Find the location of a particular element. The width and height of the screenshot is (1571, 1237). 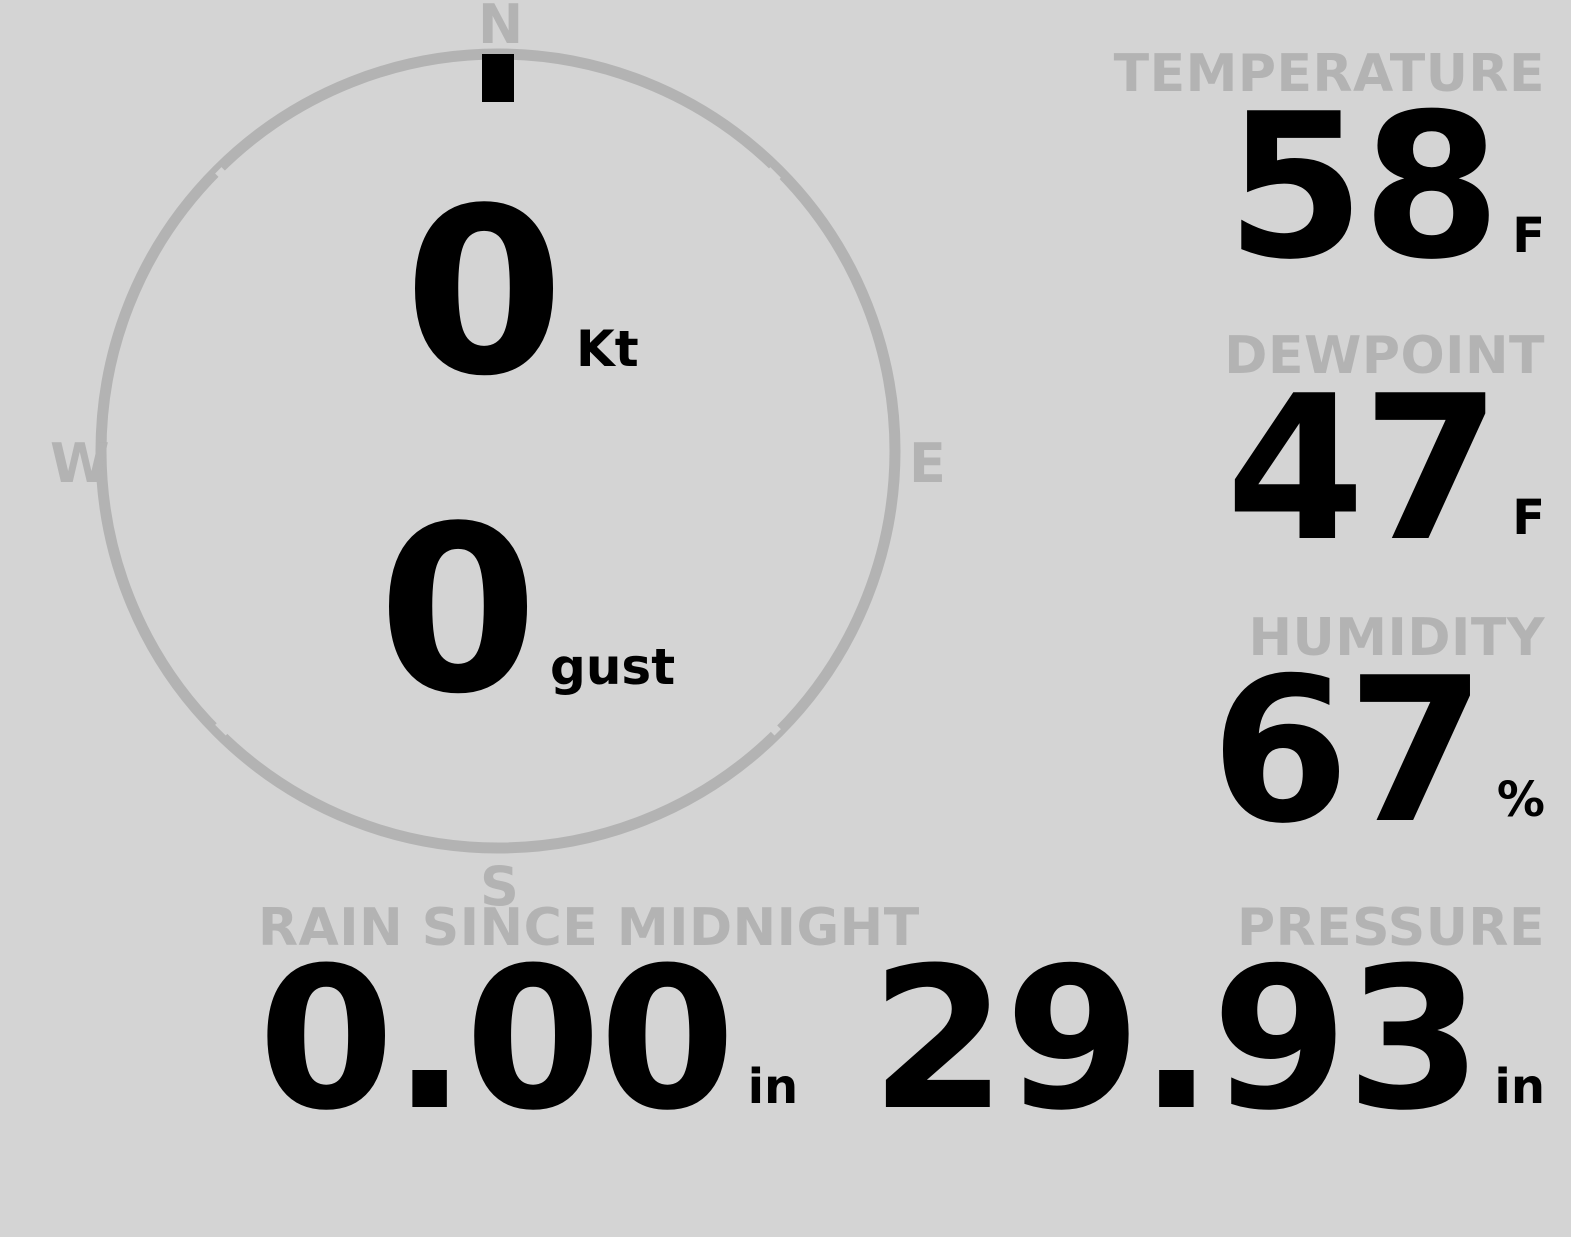

wind-speed-value: 0 is located at coordinates (484, 293).